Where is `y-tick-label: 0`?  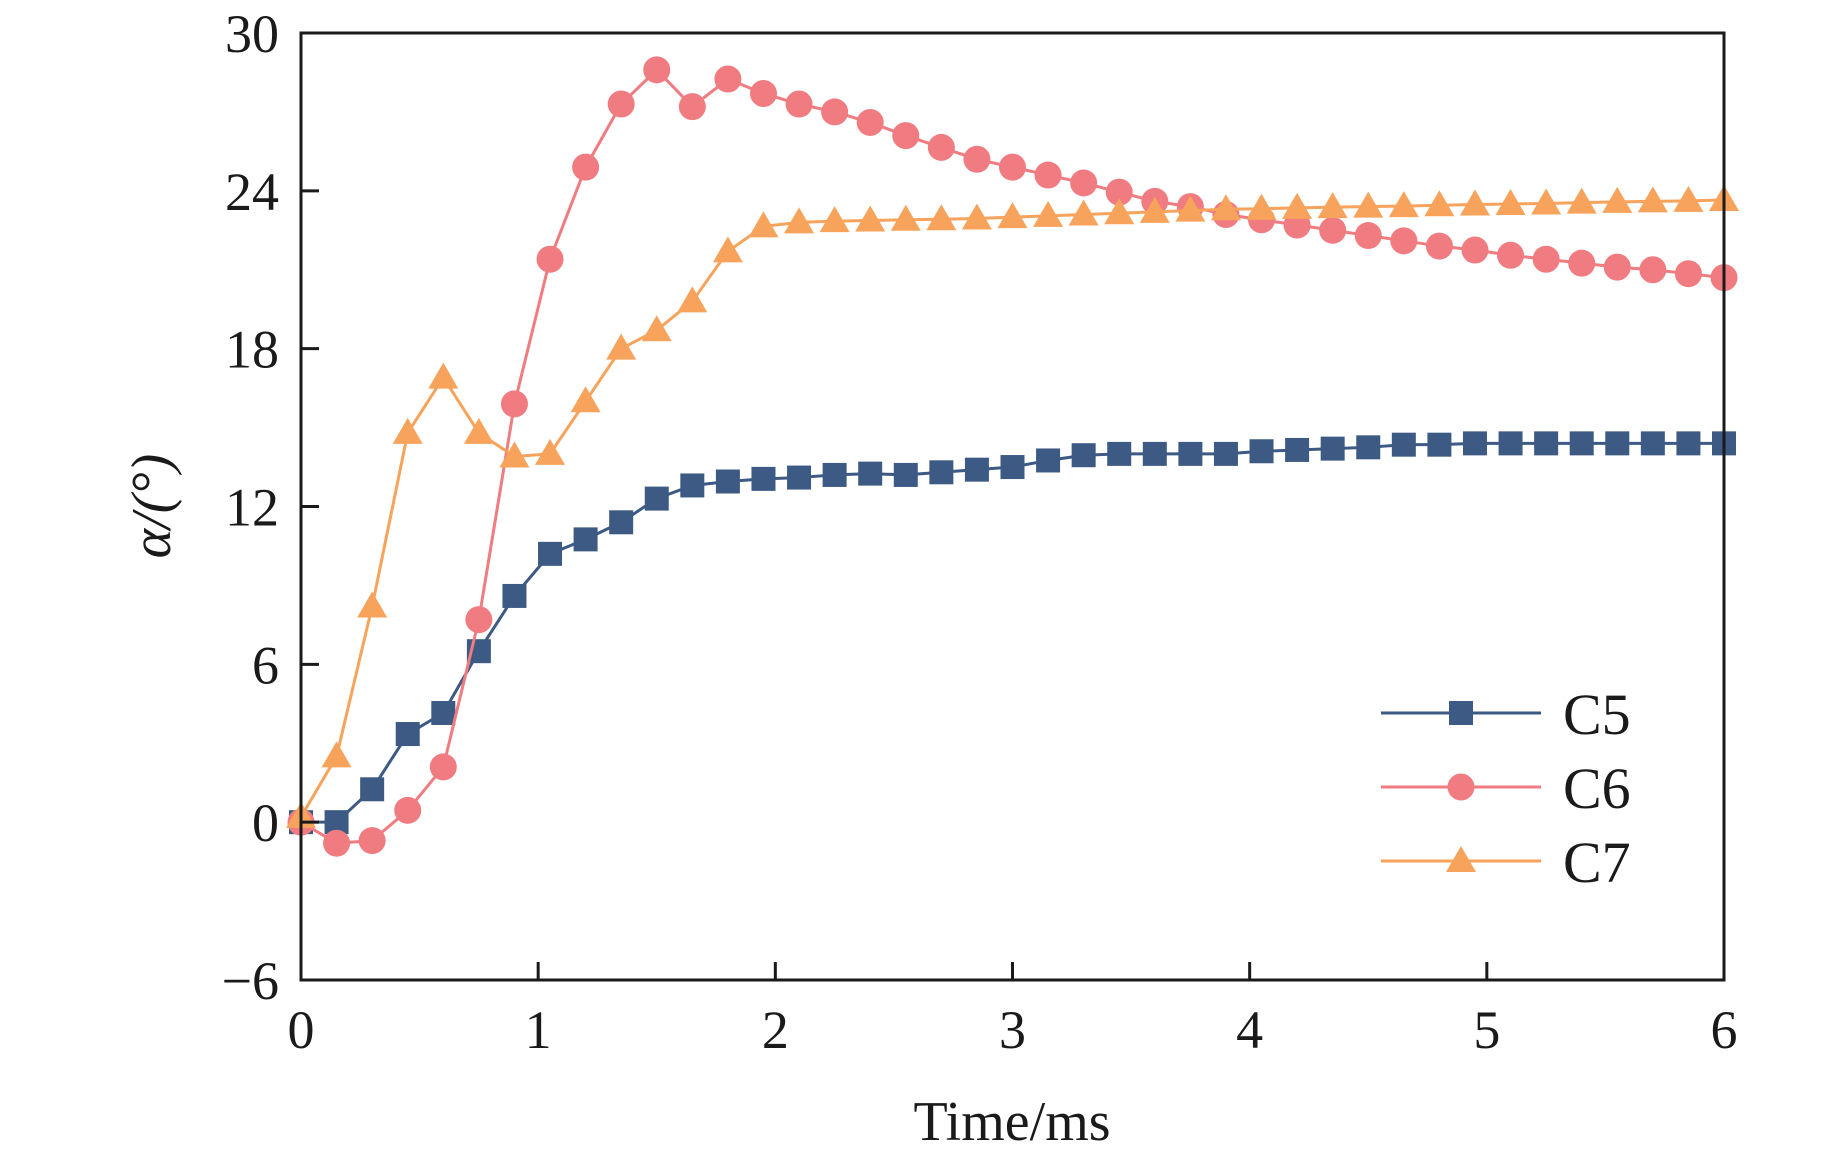
y-tick-label: 0 is located at coordinates (265, 823).